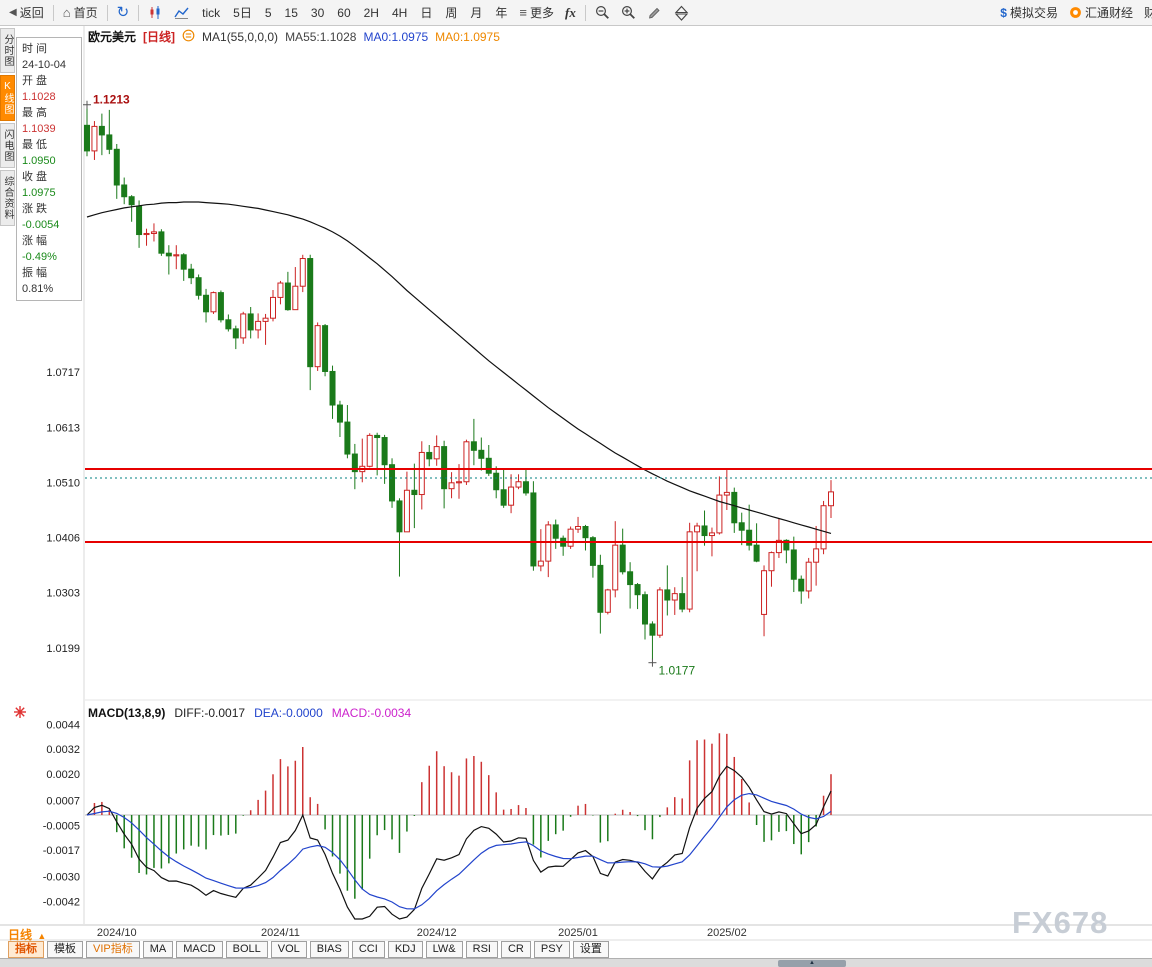 Image resolution: width=1152 pixels, height=967 pixels. I want to click on svg-text: 2024/11, so click(280, 933).